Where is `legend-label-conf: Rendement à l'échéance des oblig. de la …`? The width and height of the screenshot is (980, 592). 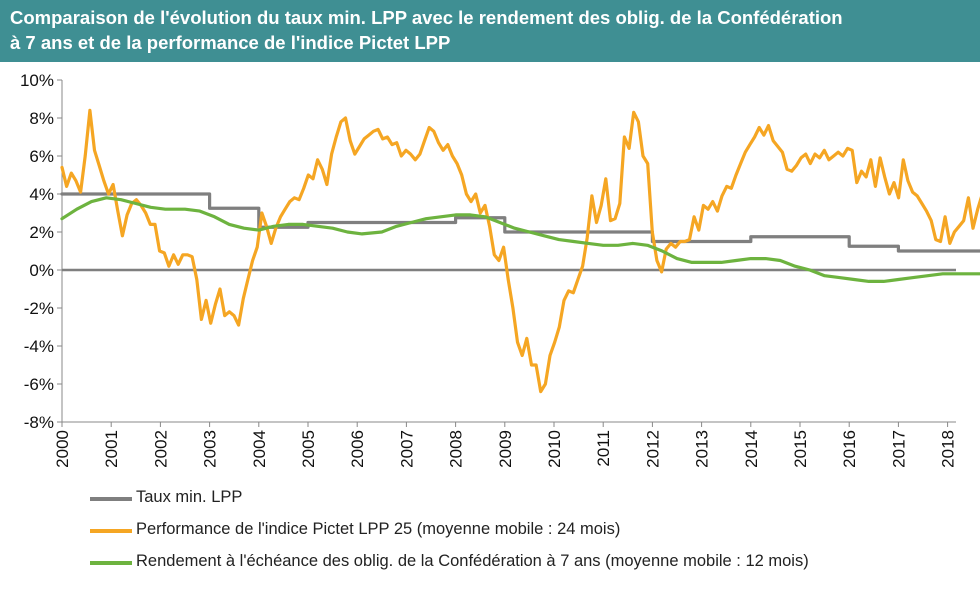 legend-label-conf: Rendement à l'échéance des oblig. de la … is located at coordinates (472, 561).